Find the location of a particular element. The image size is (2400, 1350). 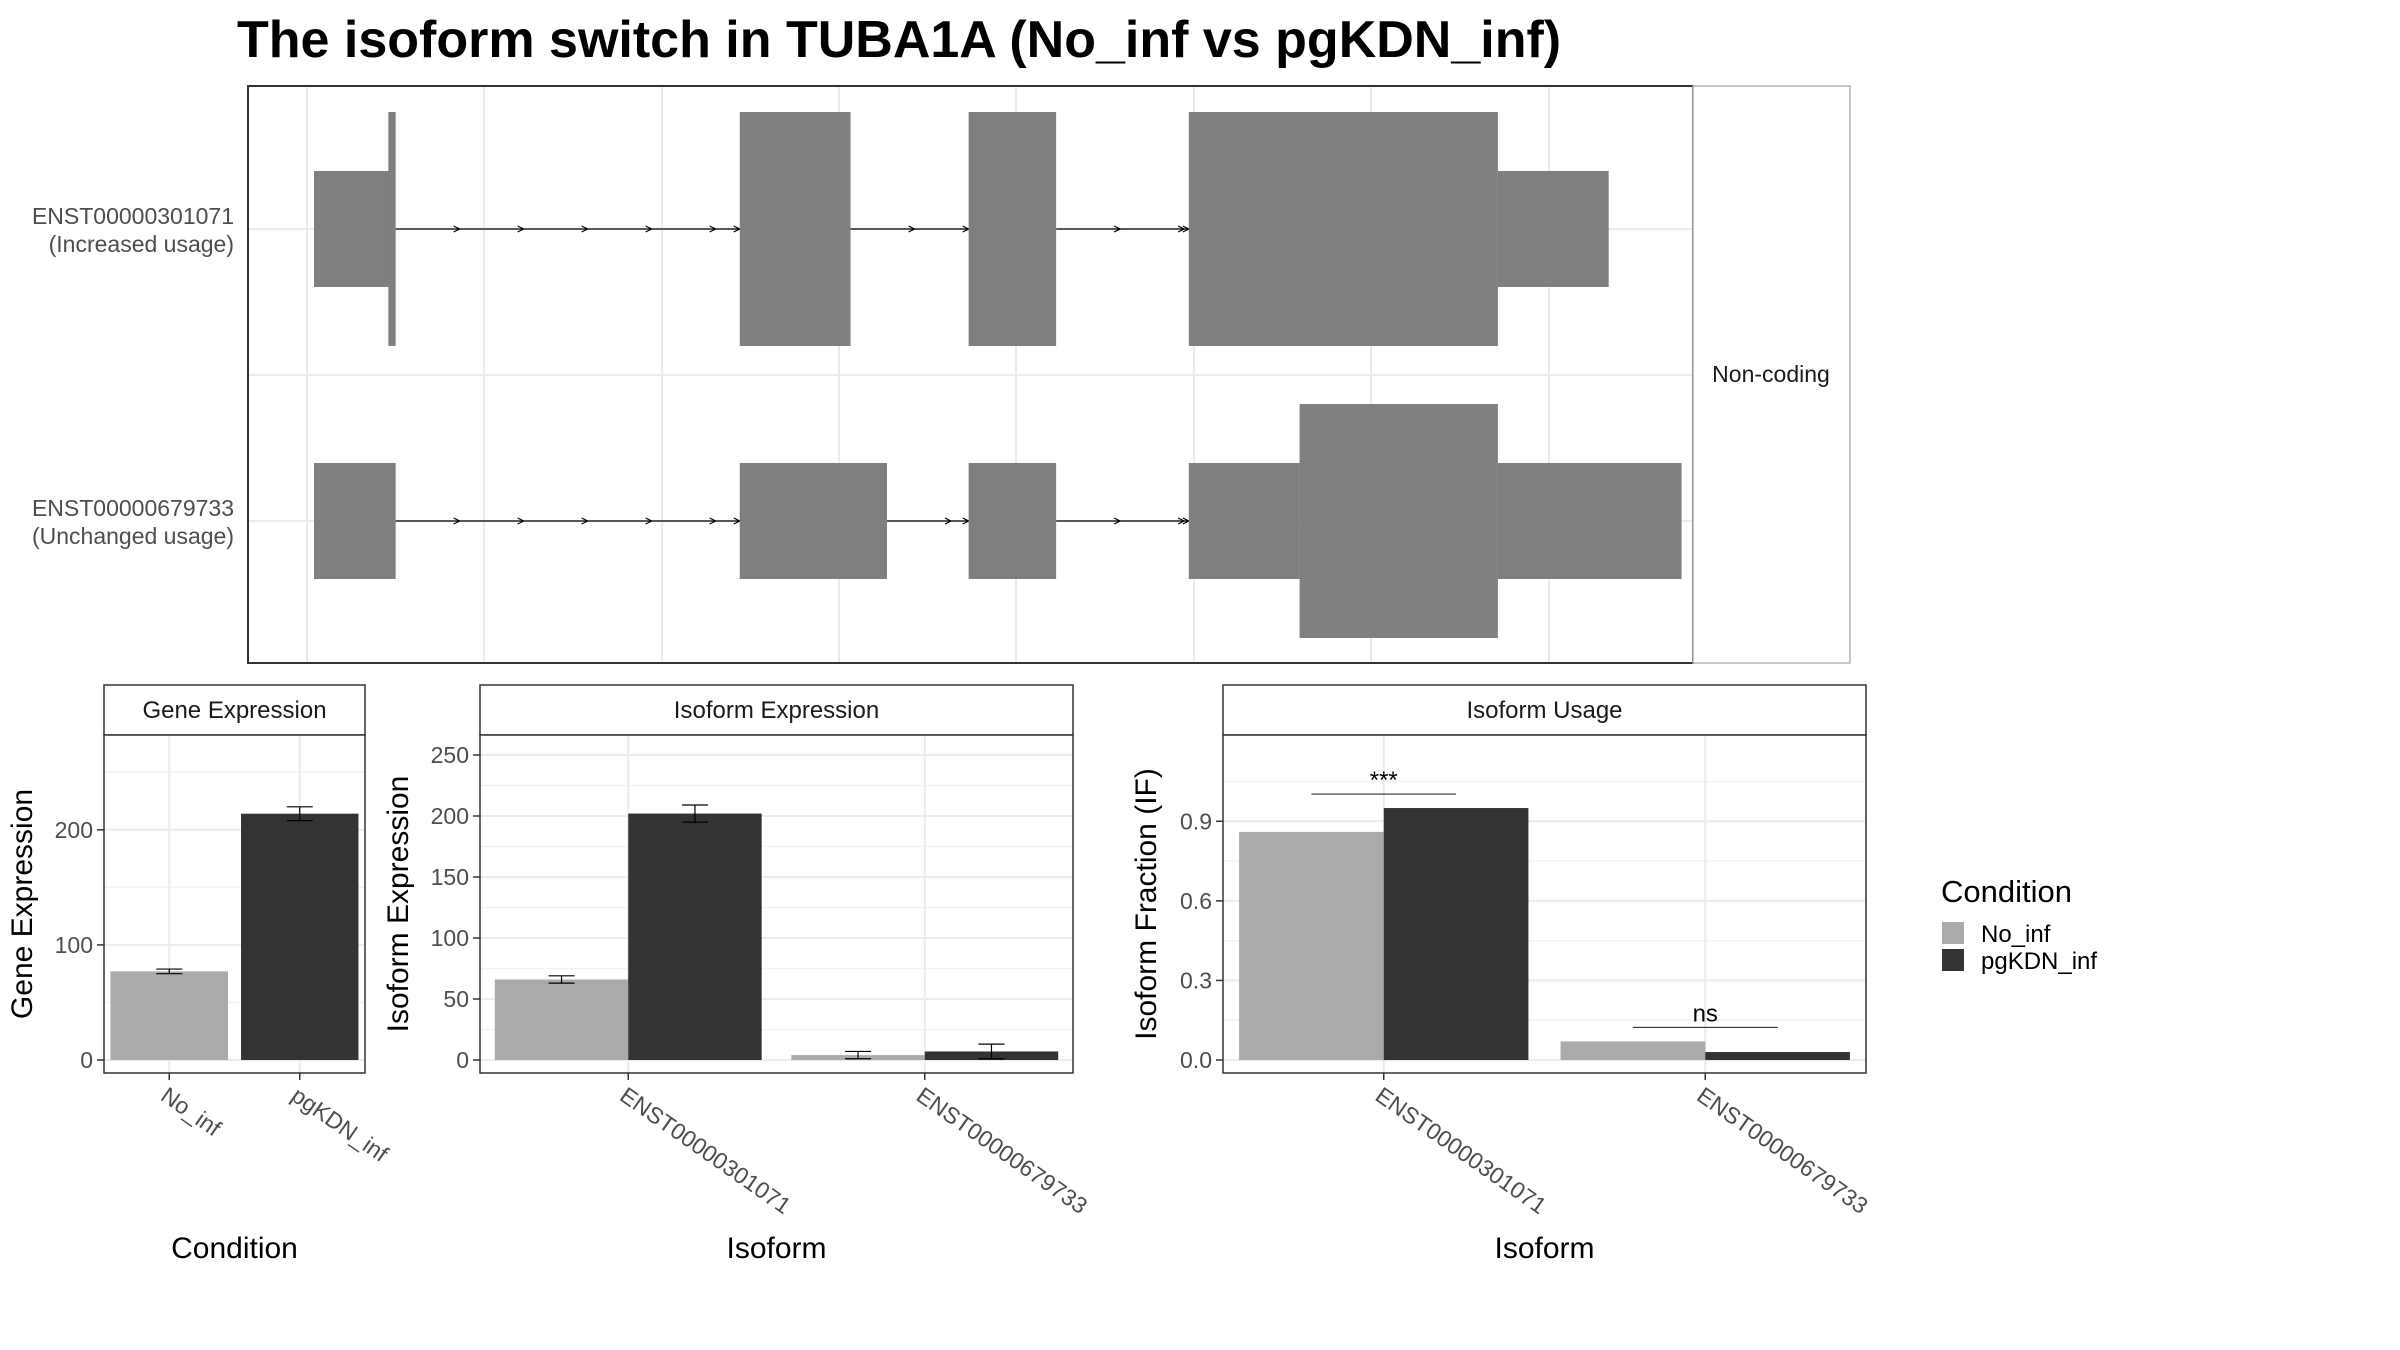

transcript-usage-label: (Increased usage) is located at coordinates (141, 244).